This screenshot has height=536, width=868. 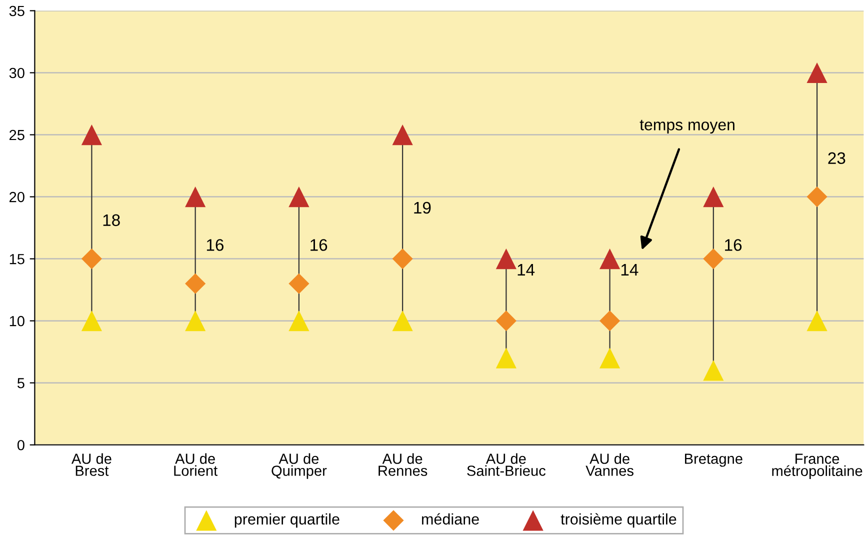 I want to click on x-tick-label: France métropolitaine, so click(x=817, y=466).